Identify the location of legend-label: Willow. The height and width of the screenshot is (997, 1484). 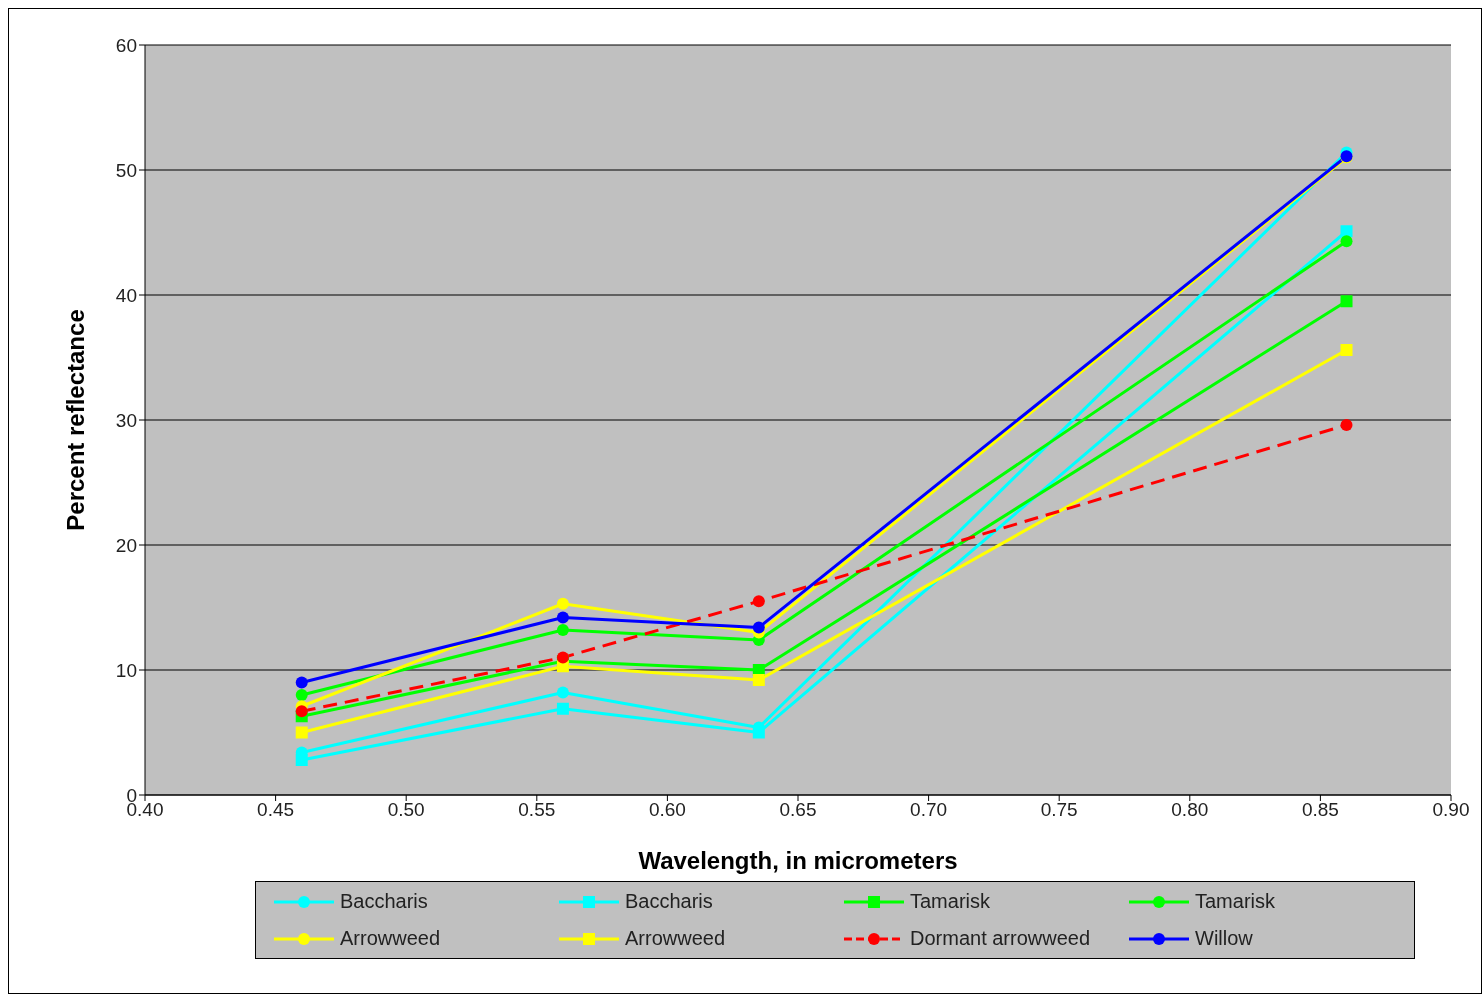
(1224, 938).